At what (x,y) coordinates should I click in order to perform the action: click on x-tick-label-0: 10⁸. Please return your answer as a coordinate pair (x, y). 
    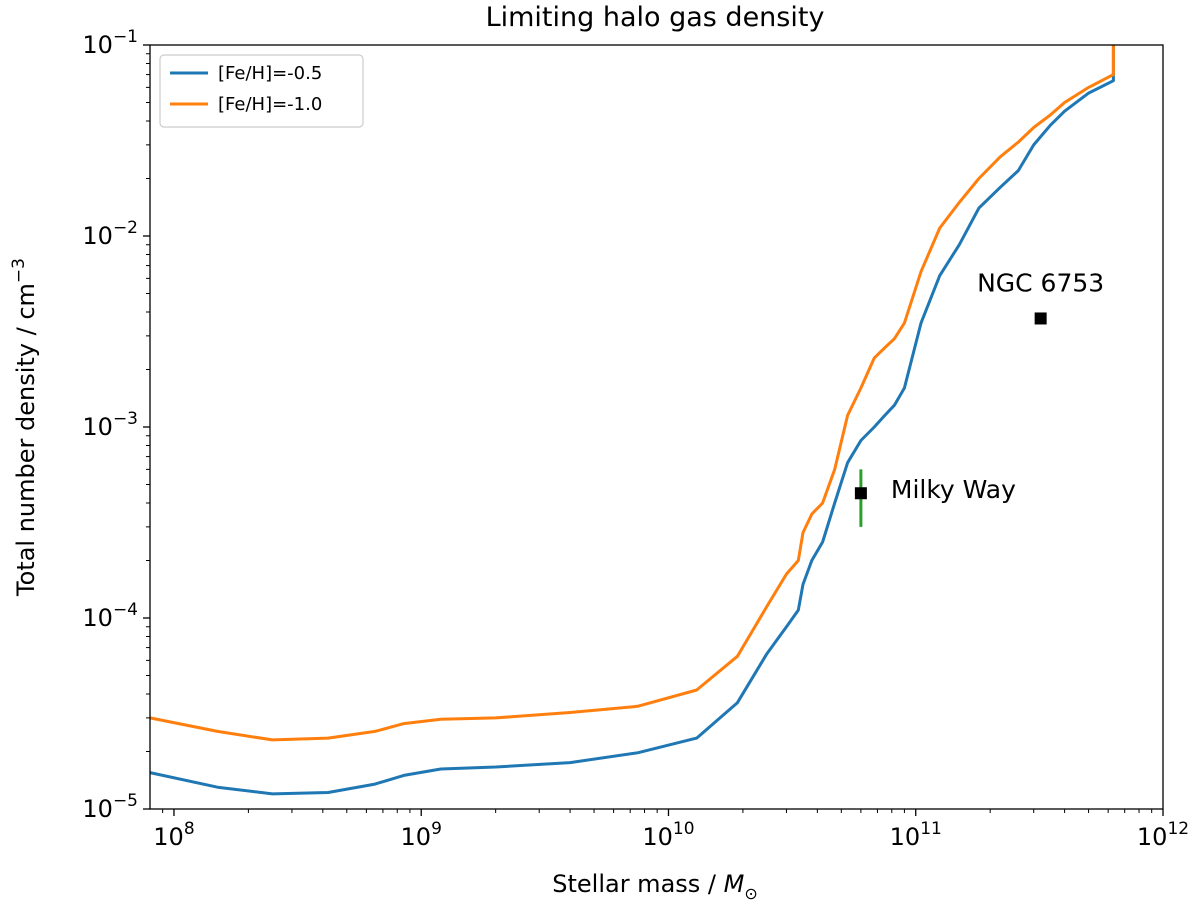
    Looking at the image, I should click on (173, 835).